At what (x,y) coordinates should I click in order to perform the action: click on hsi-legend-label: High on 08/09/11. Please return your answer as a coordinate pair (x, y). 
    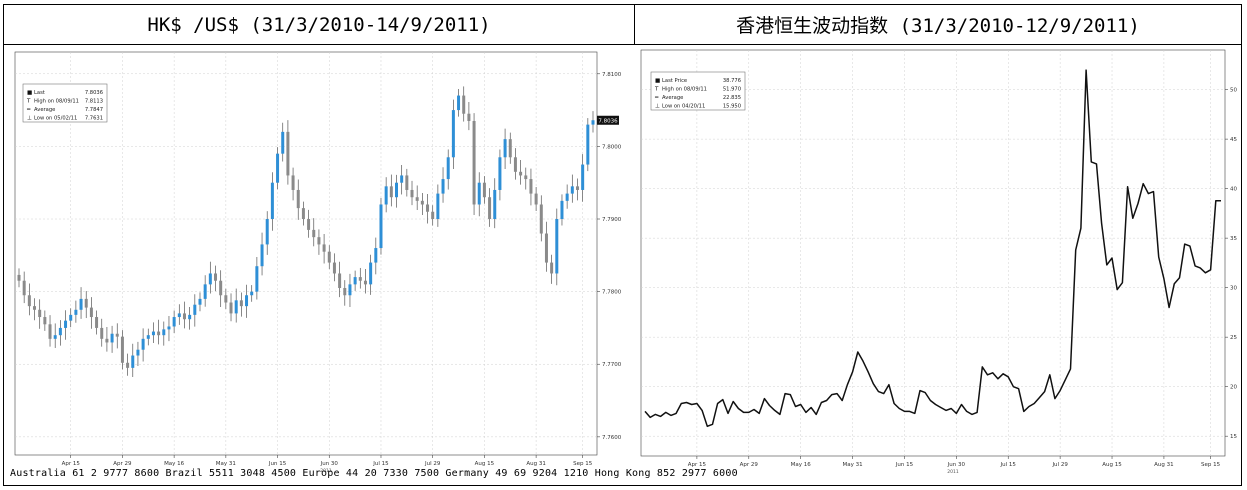
    Looking at the image, I should click on (684, 90).